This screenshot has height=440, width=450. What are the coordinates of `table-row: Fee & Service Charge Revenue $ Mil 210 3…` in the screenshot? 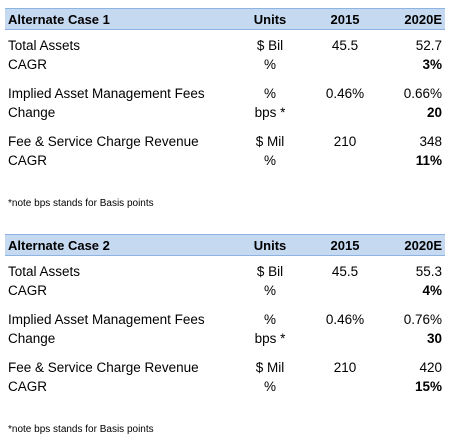 It's located at (225, 143).